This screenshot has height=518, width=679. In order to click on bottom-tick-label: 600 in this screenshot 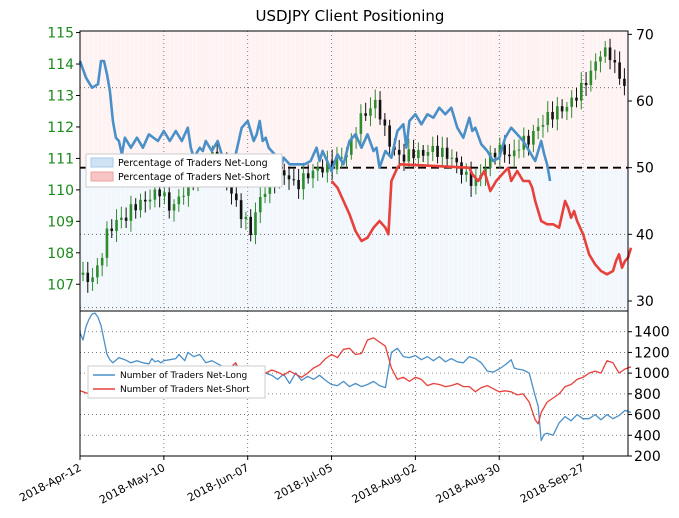, I will do `click(647, 416)`.